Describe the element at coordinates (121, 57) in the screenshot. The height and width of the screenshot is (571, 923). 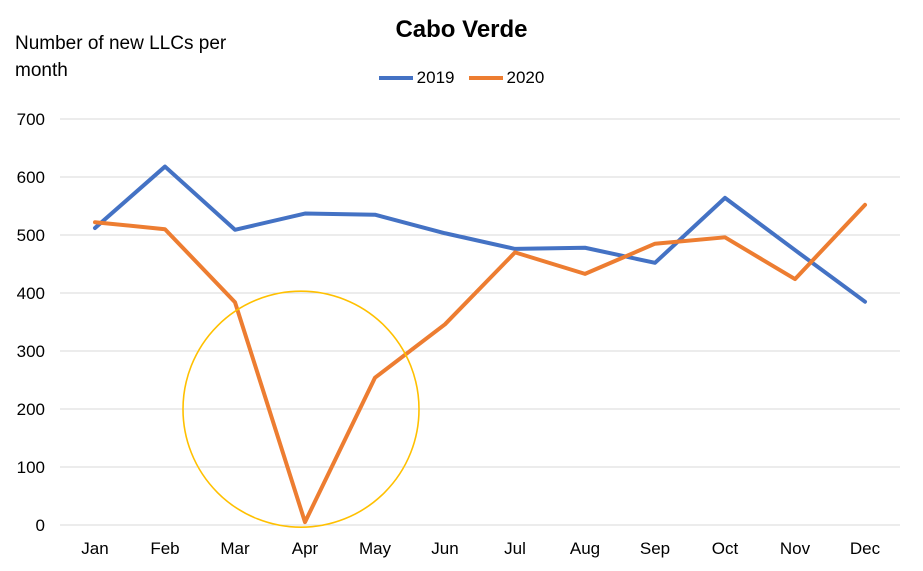
I see `y-axis-label: Number of new LLCs per month` at that location.